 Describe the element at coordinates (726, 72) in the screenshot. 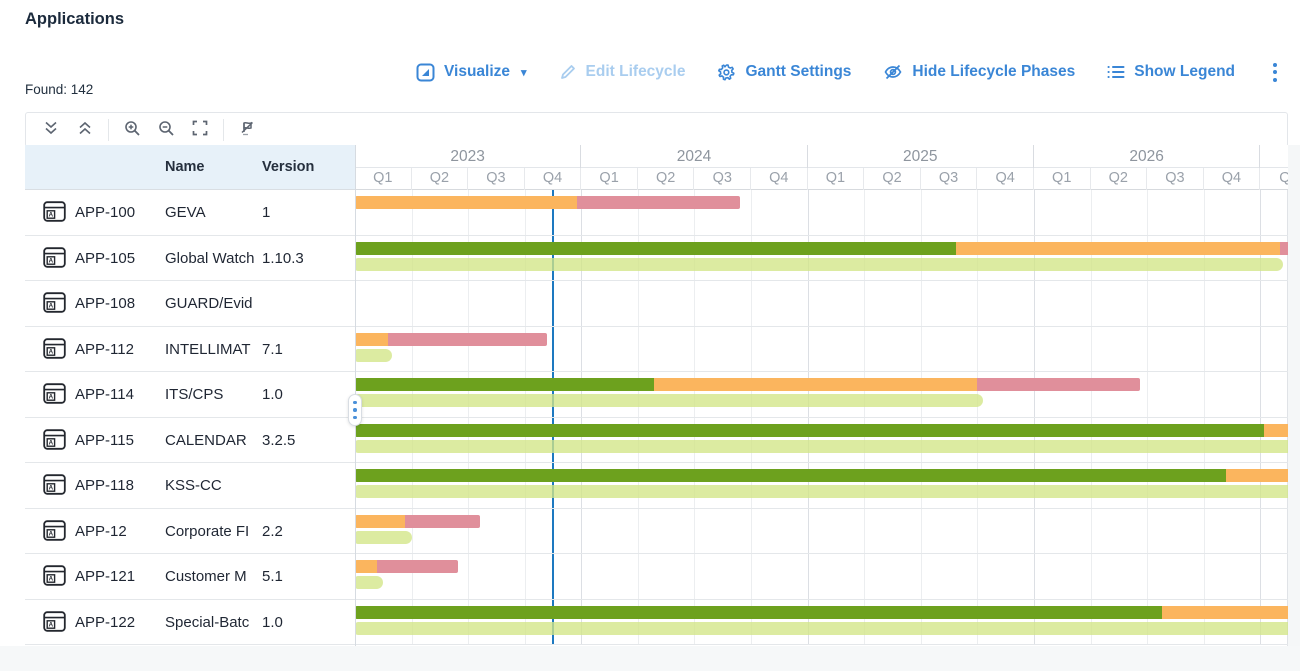

I see `gear-icon` at that location.